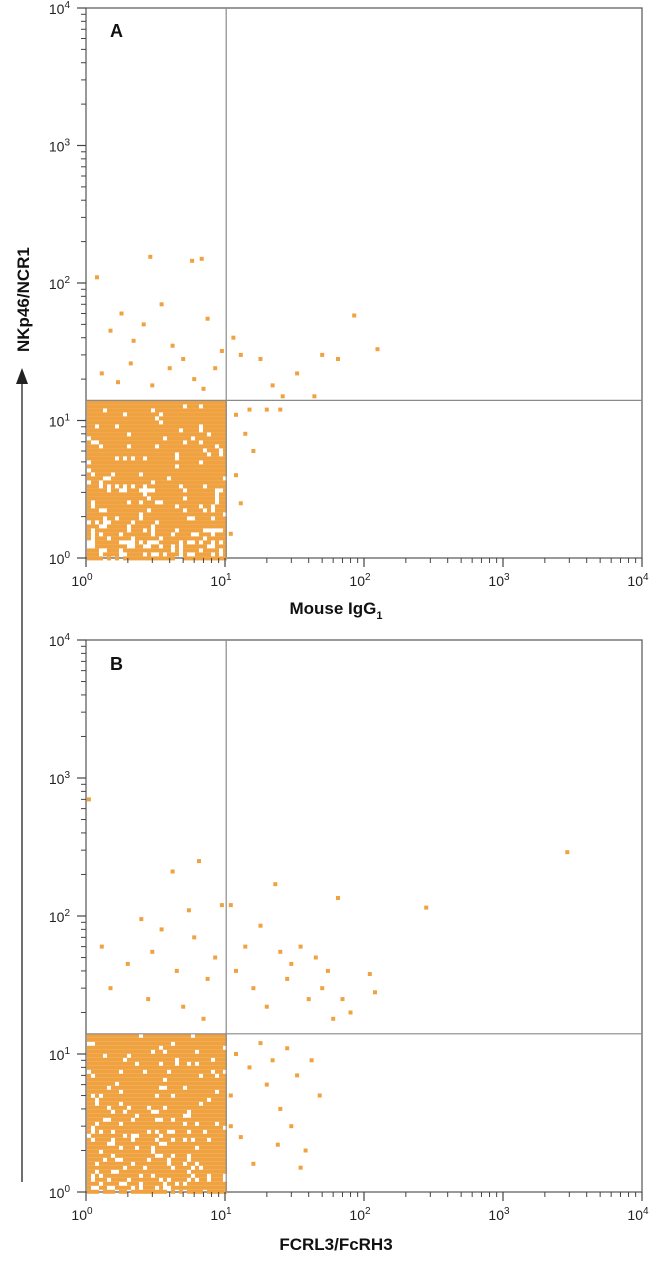 The height and width of the screenshot is (1269, 650). What do you see at coordinates (60, 558) in the screenshot?
I see `y-tick-label: 10⁰` at bounding box center [60, 558].